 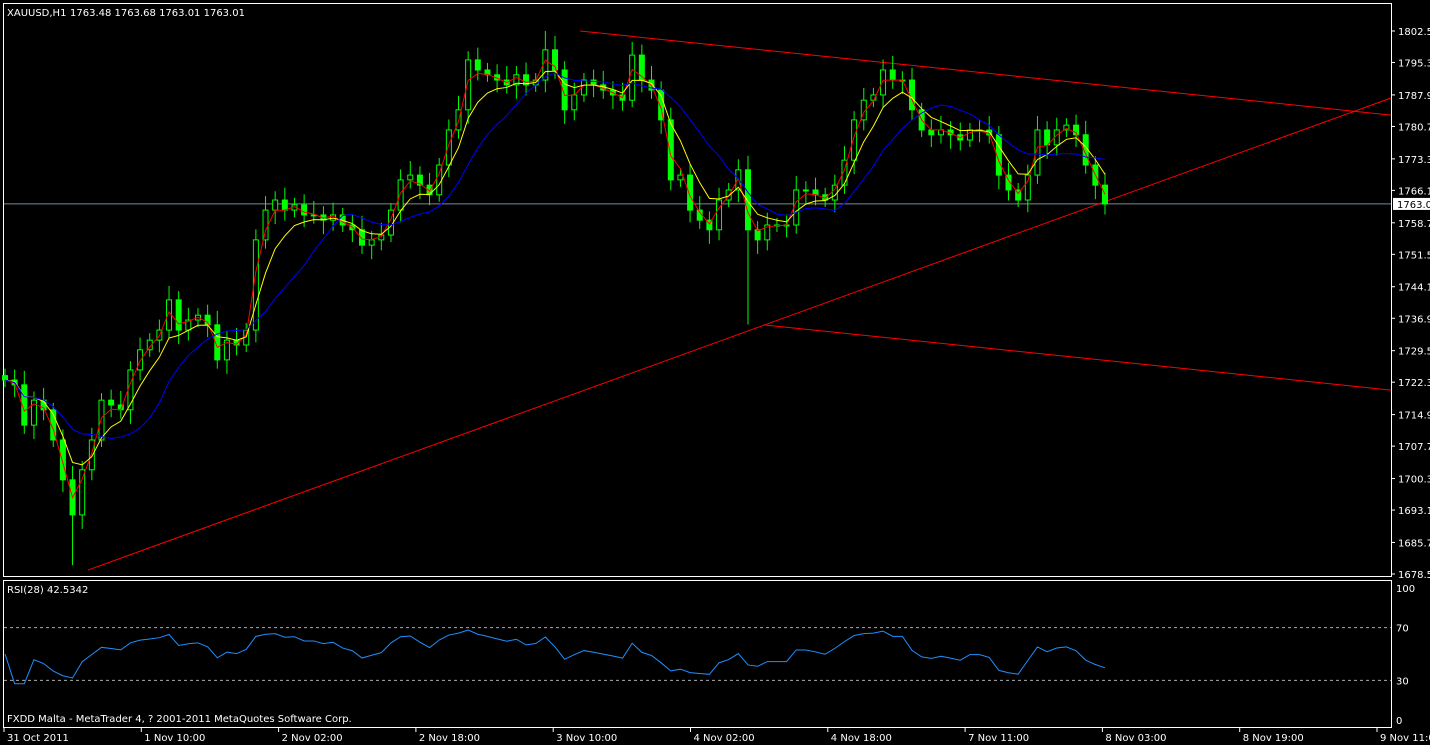 What do you see at coordinates (998, 738) in the screenshot?
I see `x-tick-label: 7 Nov 11:00` at bounding box center [998, 738].